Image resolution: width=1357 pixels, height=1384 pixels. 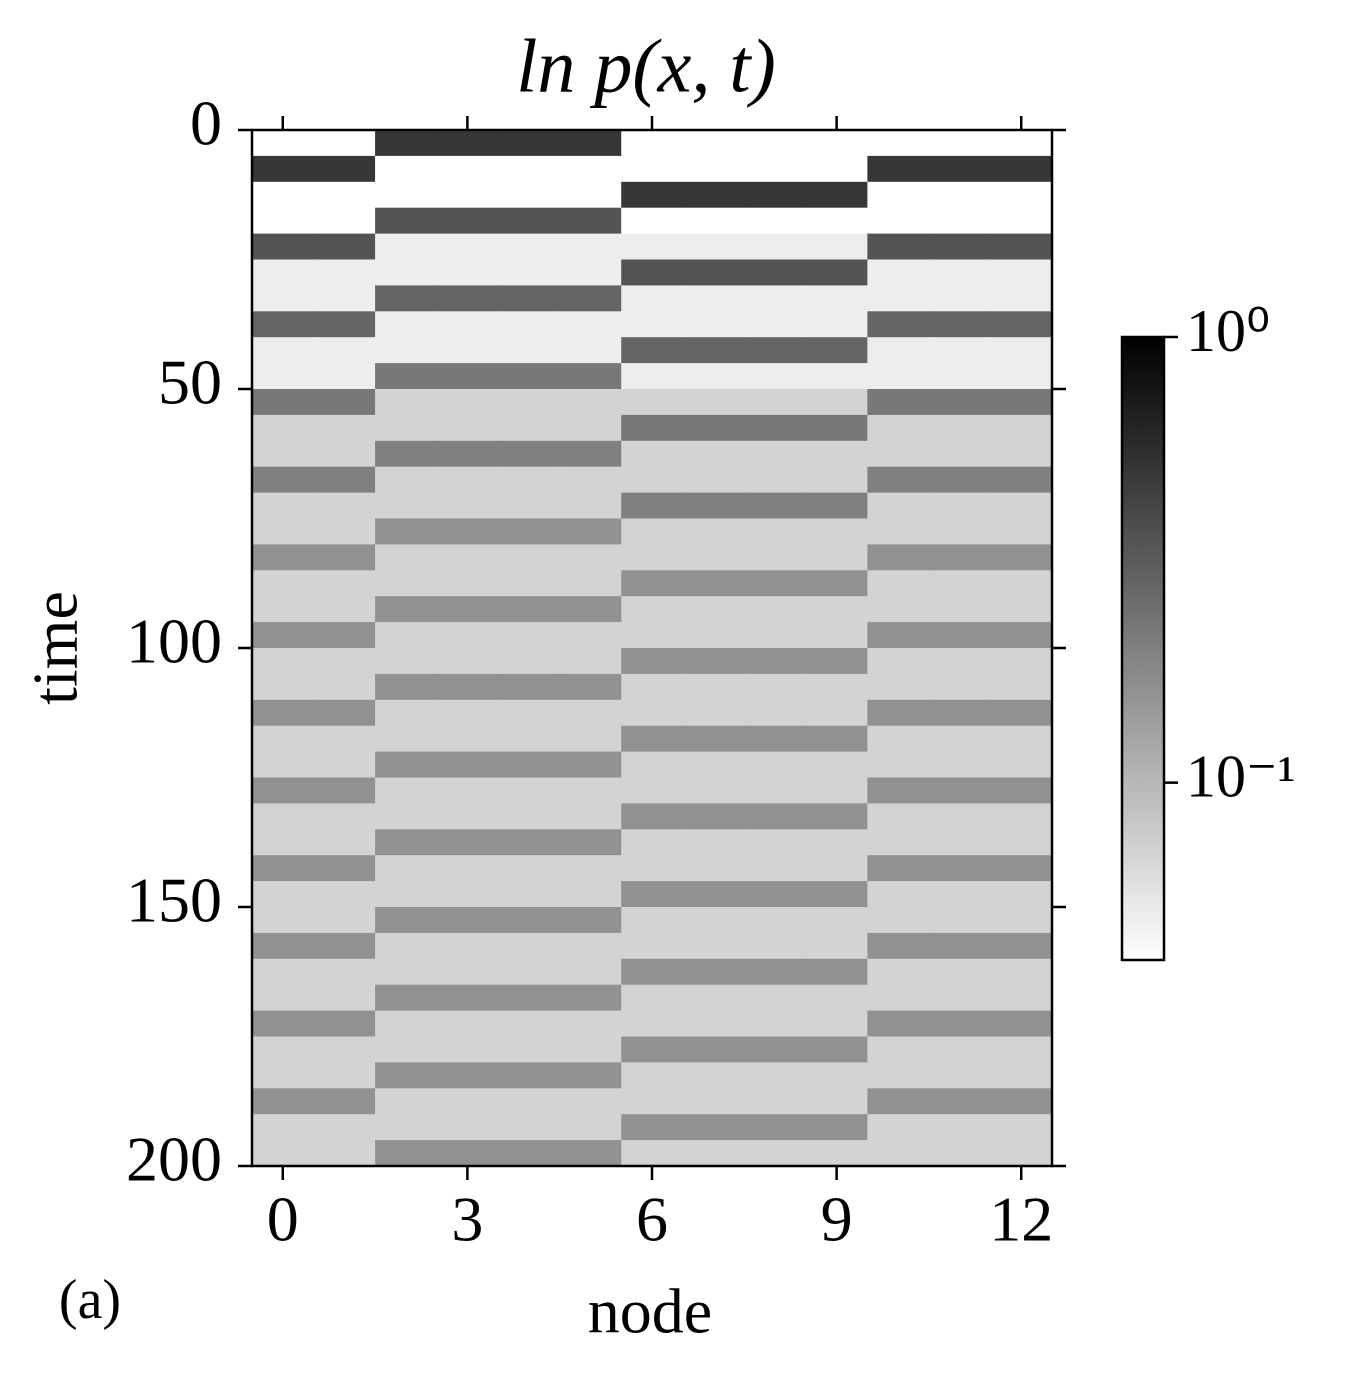 What do you see at coordinates (283, 1219) in the screenshot?
I see `x-tick-label: 0` at bounding box center [283, 1219].